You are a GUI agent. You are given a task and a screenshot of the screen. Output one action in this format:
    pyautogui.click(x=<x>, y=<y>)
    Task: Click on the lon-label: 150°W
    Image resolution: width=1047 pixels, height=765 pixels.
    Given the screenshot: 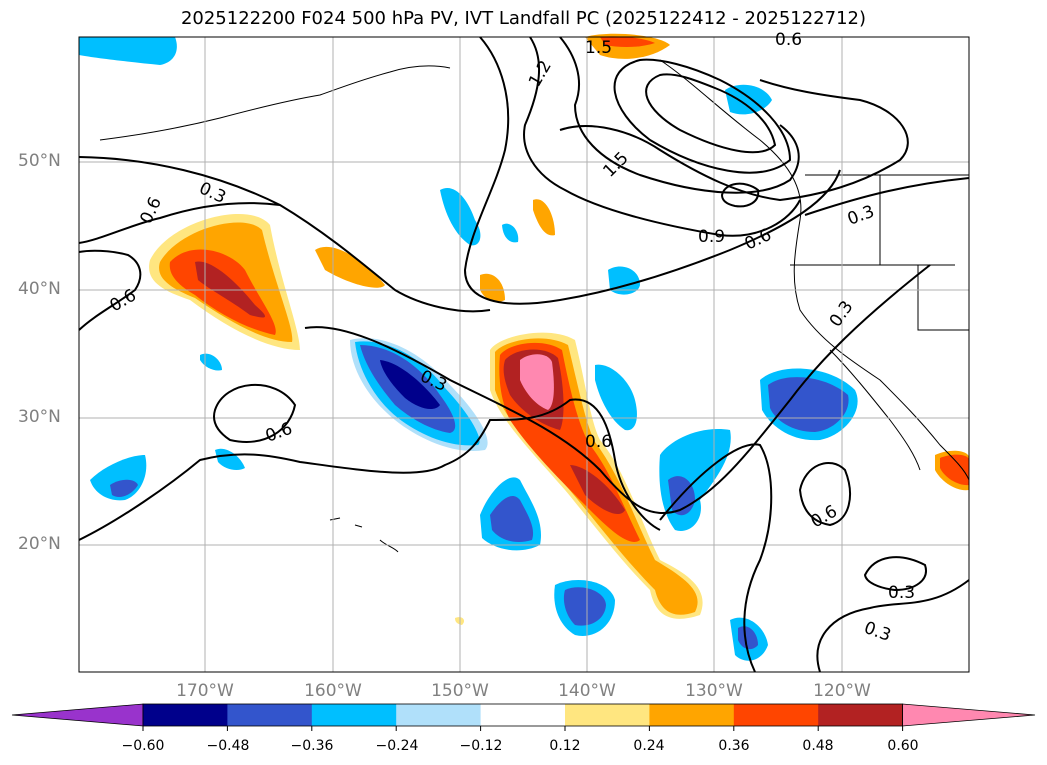 What is the action you would take?
    pyautogui.click(x=460, y=691)
    